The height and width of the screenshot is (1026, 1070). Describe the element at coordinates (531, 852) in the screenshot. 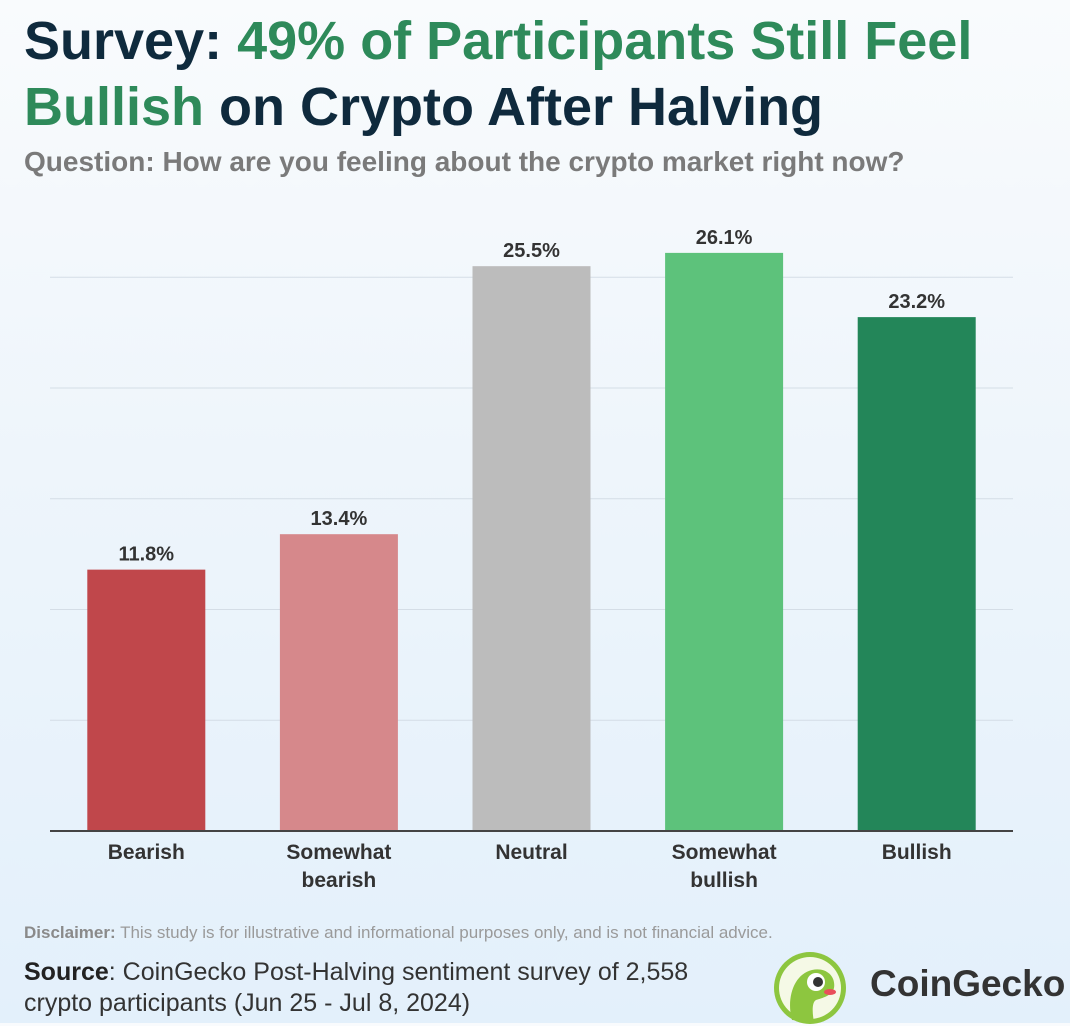

I see `x-tick-label: Neutral` at that location.